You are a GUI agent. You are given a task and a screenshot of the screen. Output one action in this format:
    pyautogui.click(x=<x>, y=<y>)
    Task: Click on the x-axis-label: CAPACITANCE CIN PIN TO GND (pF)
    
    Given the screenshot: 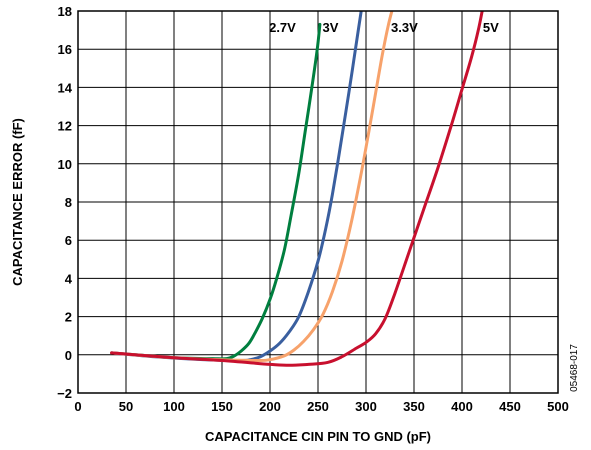 What is the action you would take?
    pyautogui.click(x=318, y=436)
    